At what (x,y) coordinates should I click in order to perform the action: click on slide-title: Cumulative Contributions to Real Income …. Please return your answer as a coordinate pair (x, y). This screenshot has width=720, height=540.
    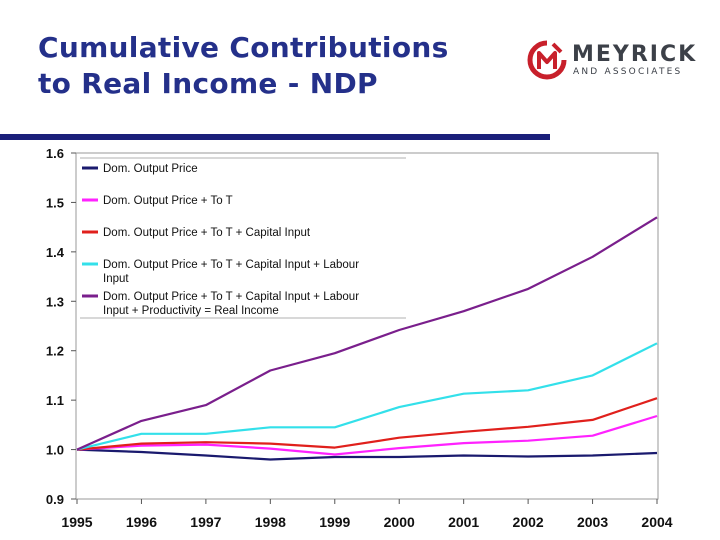
    Looking at the image, I should click on (243, 66).